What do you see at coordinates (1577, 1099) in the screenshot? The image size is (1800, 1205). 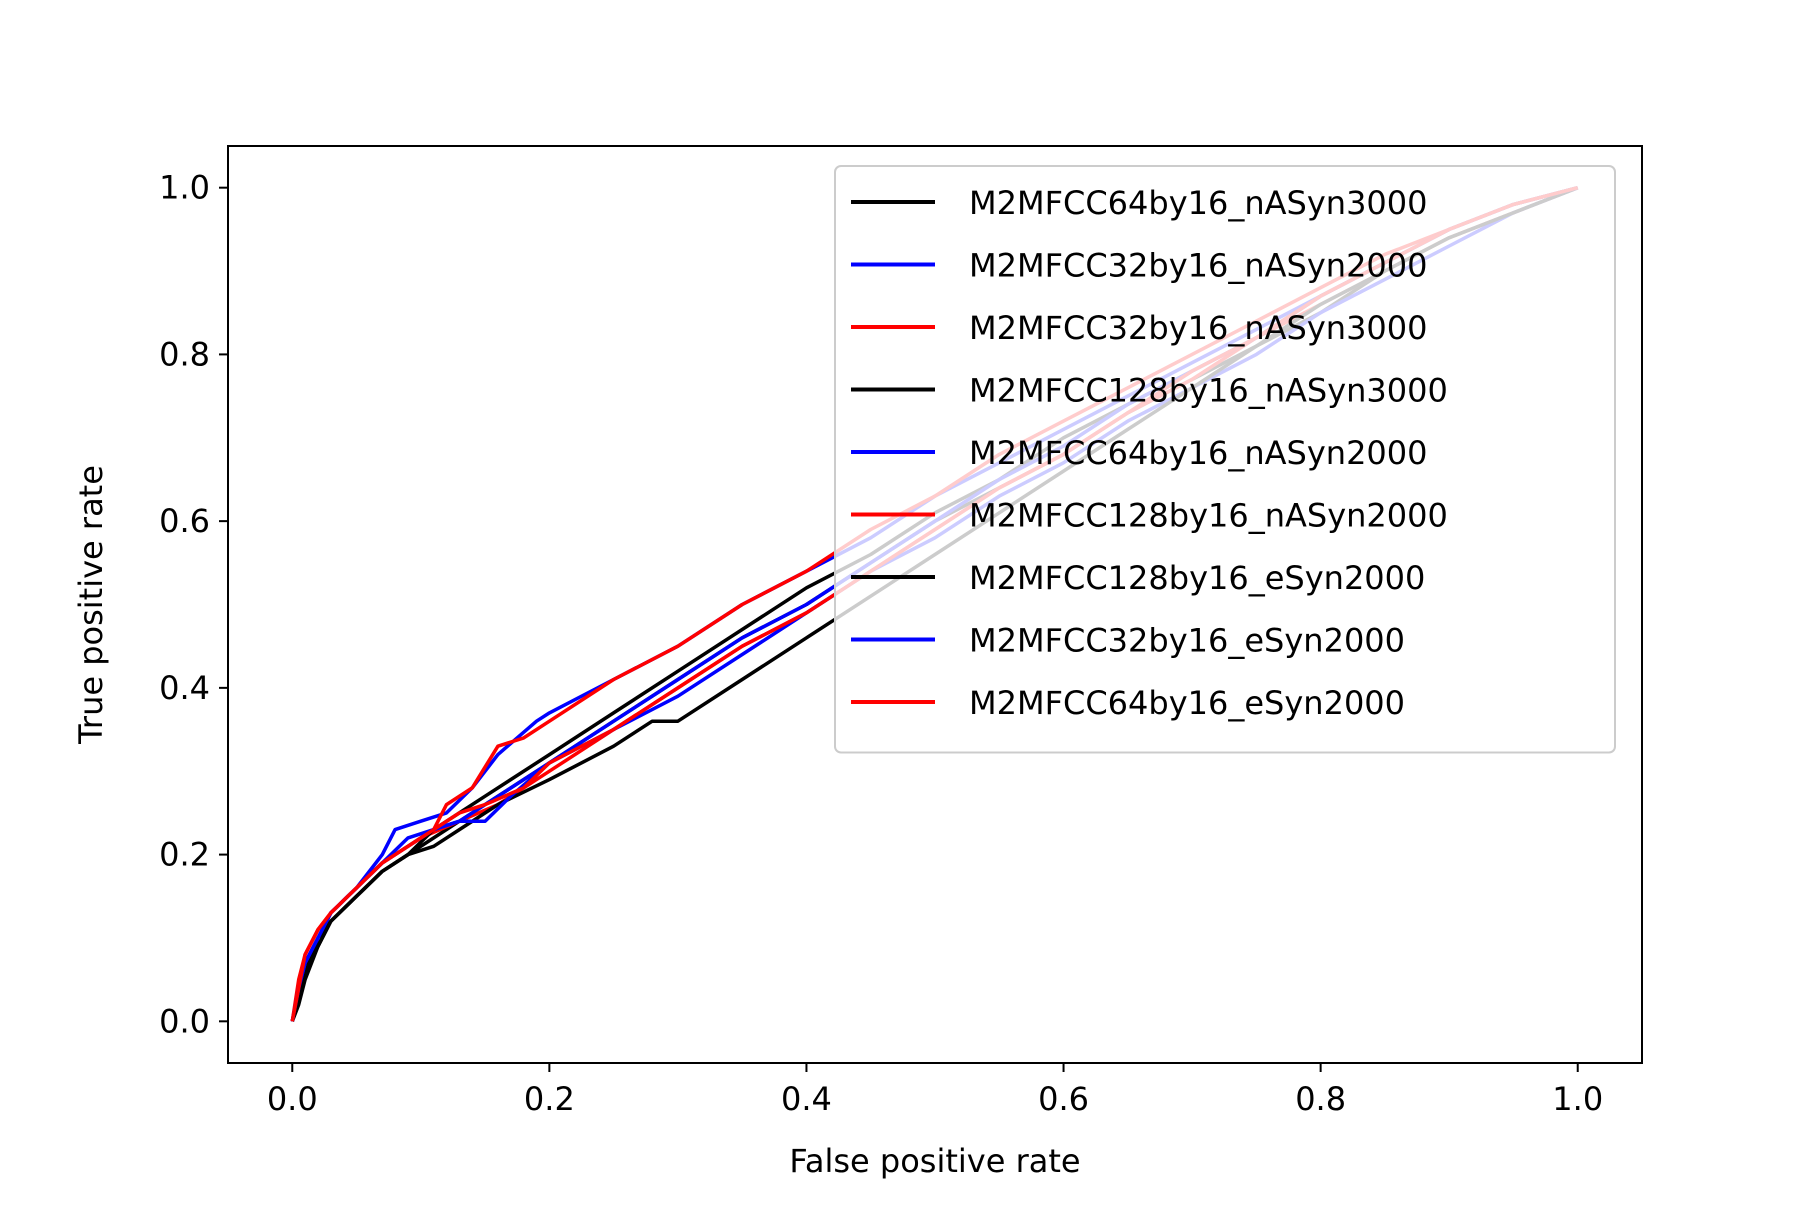 I see `x-tick-label: 1.0` at bounding box center [1577, 1099].